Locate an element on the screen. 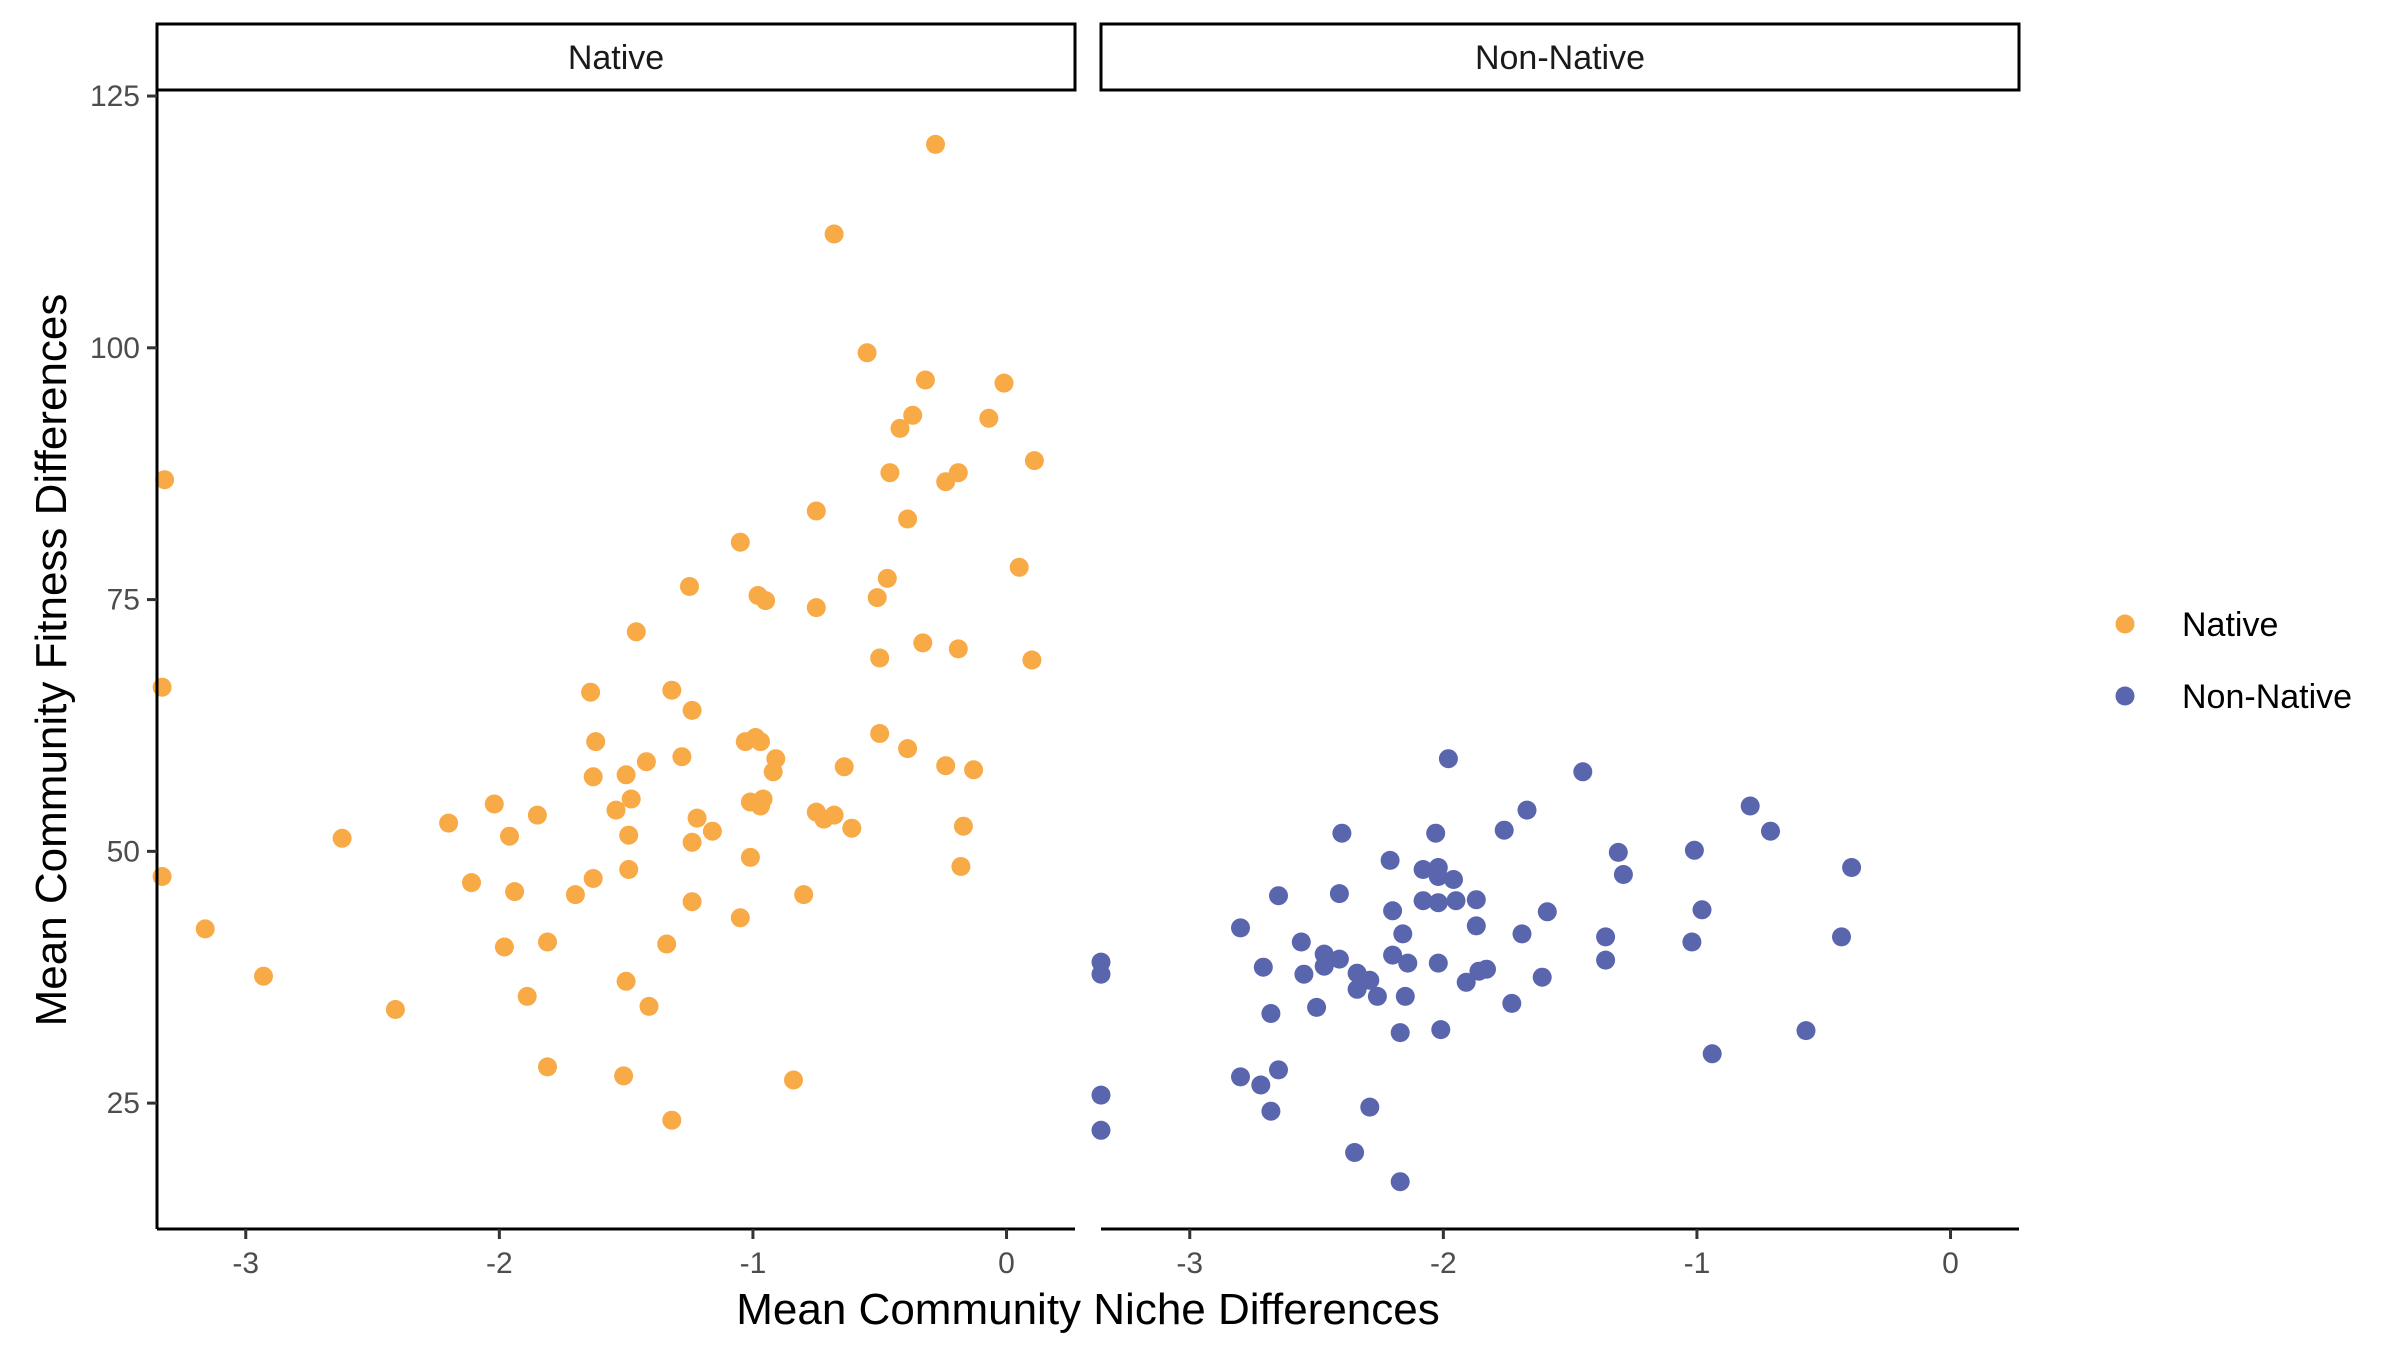  facet-strip is located at coordinates (616, 57).